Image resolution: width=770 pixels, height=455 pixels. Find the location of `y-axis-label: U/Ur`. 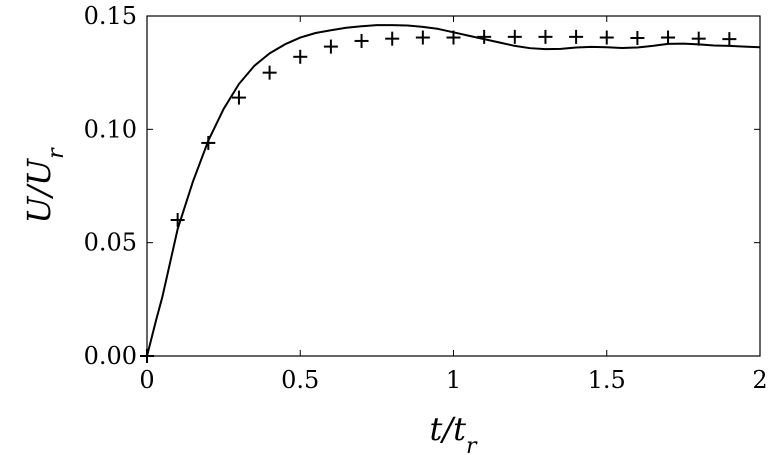

y-axis-label: U/Ur is located at coordinates (44, 185).